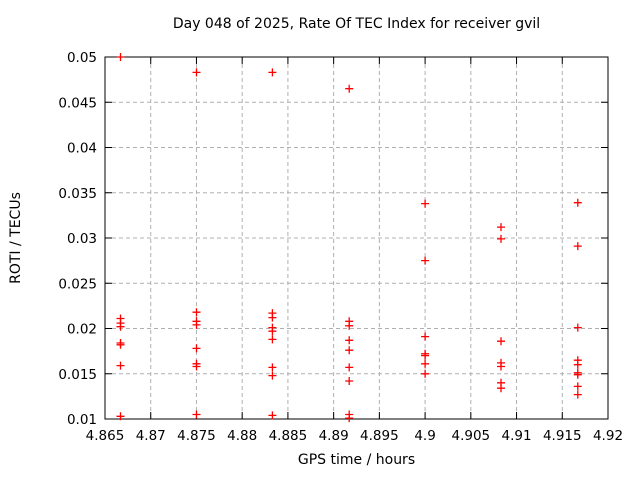 The height and width of the screenshot is (480, 640). Describe the element at coordinates (77, 103) in the screenshot. I see `y-tick-label: 0.045` at that location.